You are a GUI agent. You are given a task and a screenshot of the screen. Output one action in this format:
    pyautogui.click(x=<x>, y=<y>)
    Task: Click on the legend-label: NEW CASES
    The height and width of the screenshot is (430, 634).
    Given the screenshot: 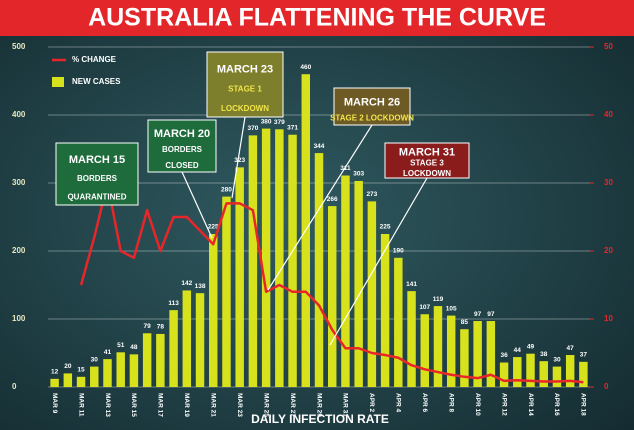 What is the action you would take?
    pyautogui.click(x=96, y=81)
    